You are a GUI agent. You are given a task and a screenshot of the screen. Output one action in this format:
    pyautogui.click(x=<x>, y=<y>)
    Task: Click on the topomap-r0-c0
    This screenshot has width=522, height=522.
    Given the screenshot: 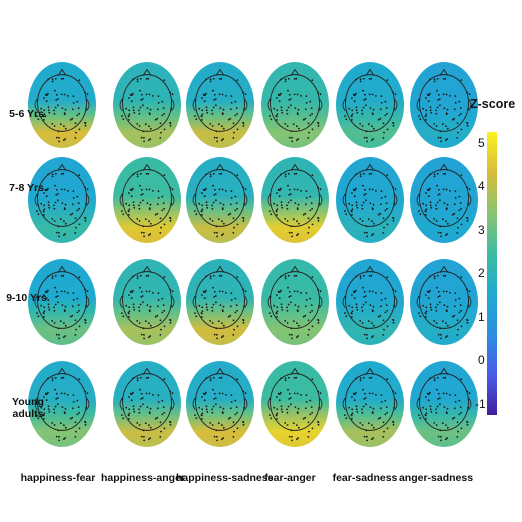 What is the action you would take?
    pyautogui.click(x=62, y=105)
    